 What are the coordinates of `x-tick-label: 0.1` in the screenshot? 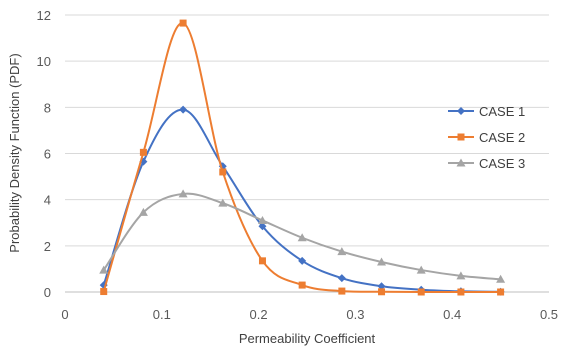 It's located at (162, 314).